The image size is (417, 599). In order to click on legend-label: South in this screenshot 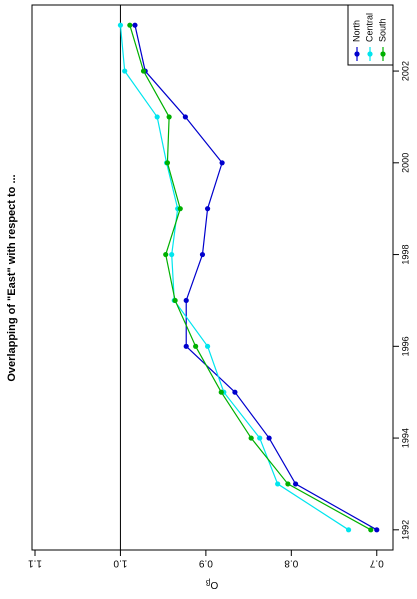, I will do `click(382, 30)`.